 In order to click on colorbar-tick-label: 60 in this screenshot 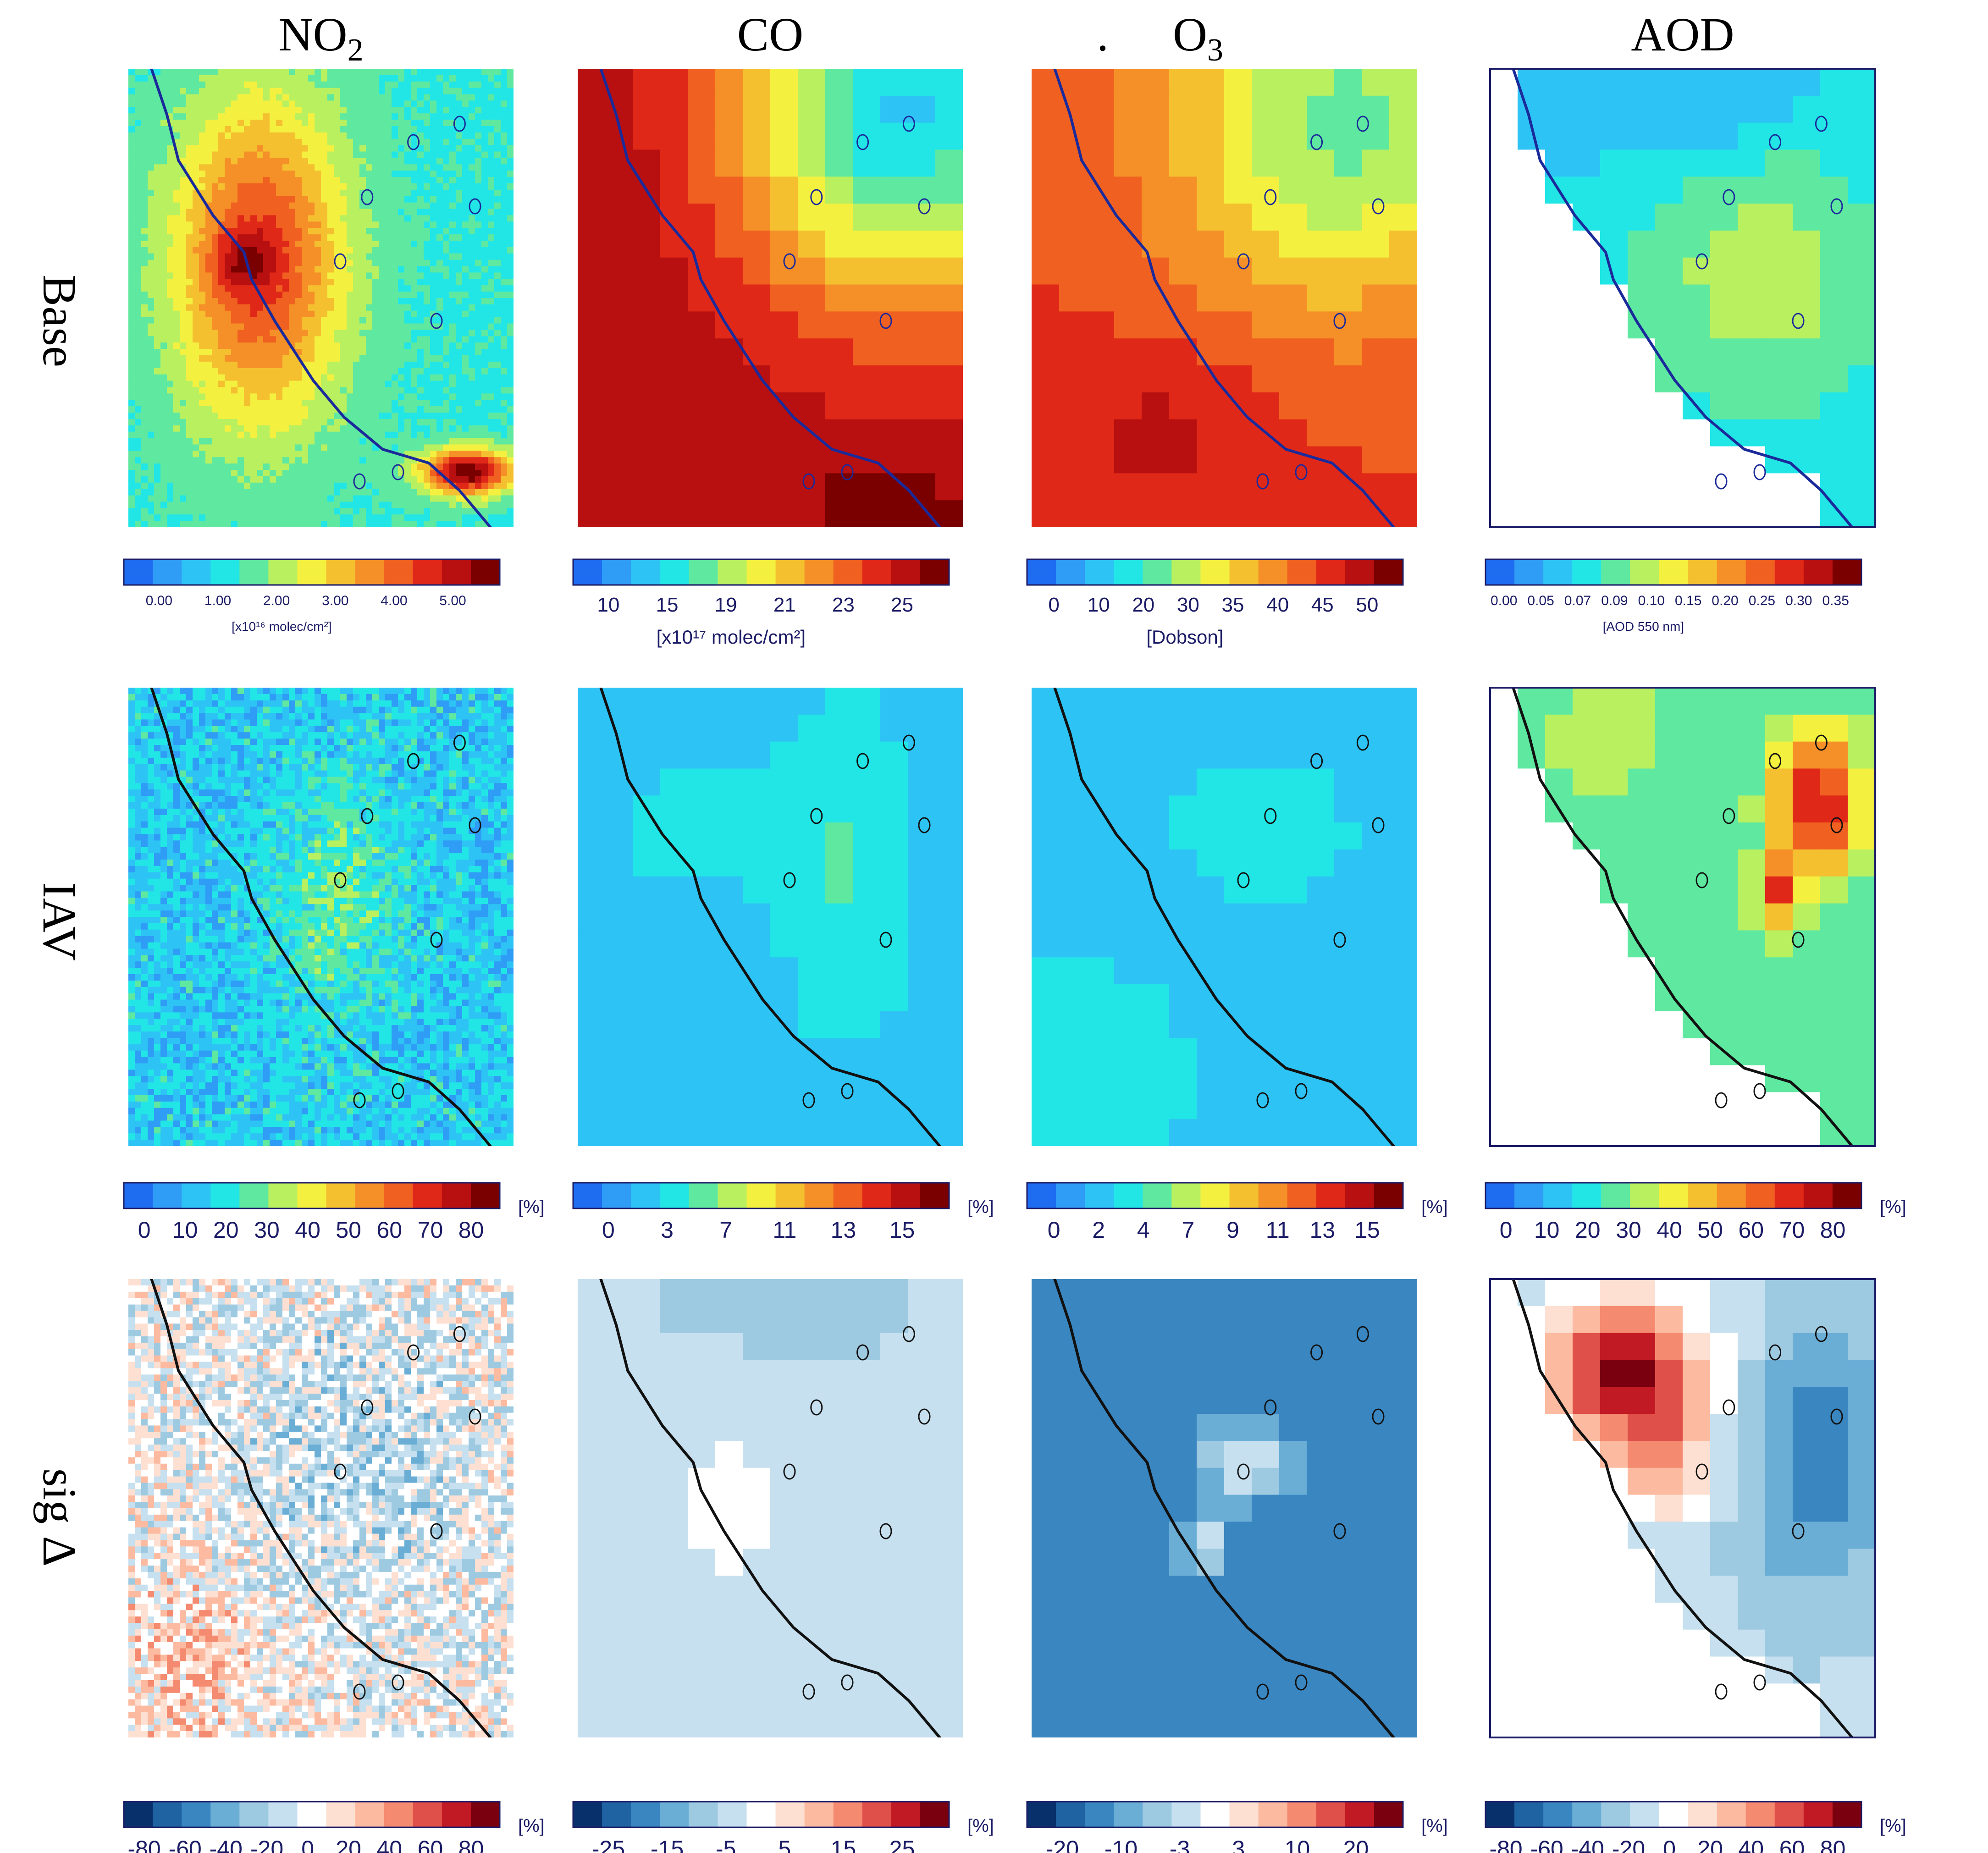, I will do `click(1751, 1230)`.